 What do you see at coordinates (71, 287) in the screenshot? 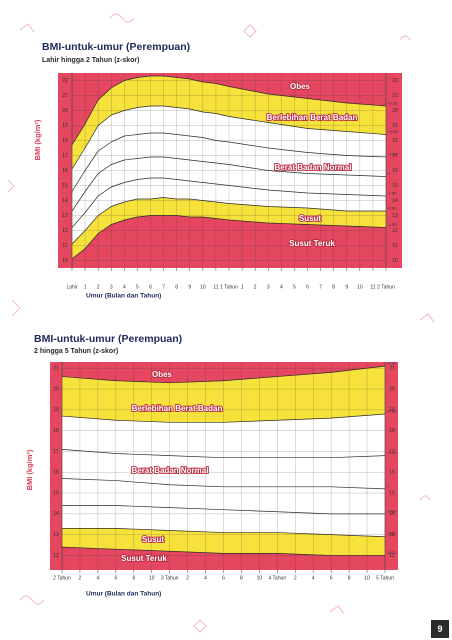
I see `x-tick-label: Lahir` at bounding box center [71, 287].